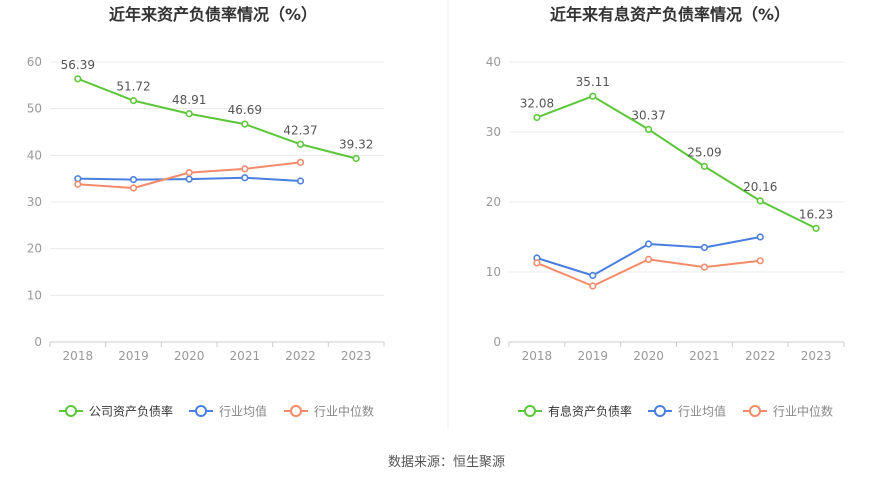 Image resolution: width=893 pixels, height=481 pixels. What do you see at coordinates (446, 462) in the screenshot?
I see `data-source: 数据来源：恒生聚源` at bounding box center [446, 462].